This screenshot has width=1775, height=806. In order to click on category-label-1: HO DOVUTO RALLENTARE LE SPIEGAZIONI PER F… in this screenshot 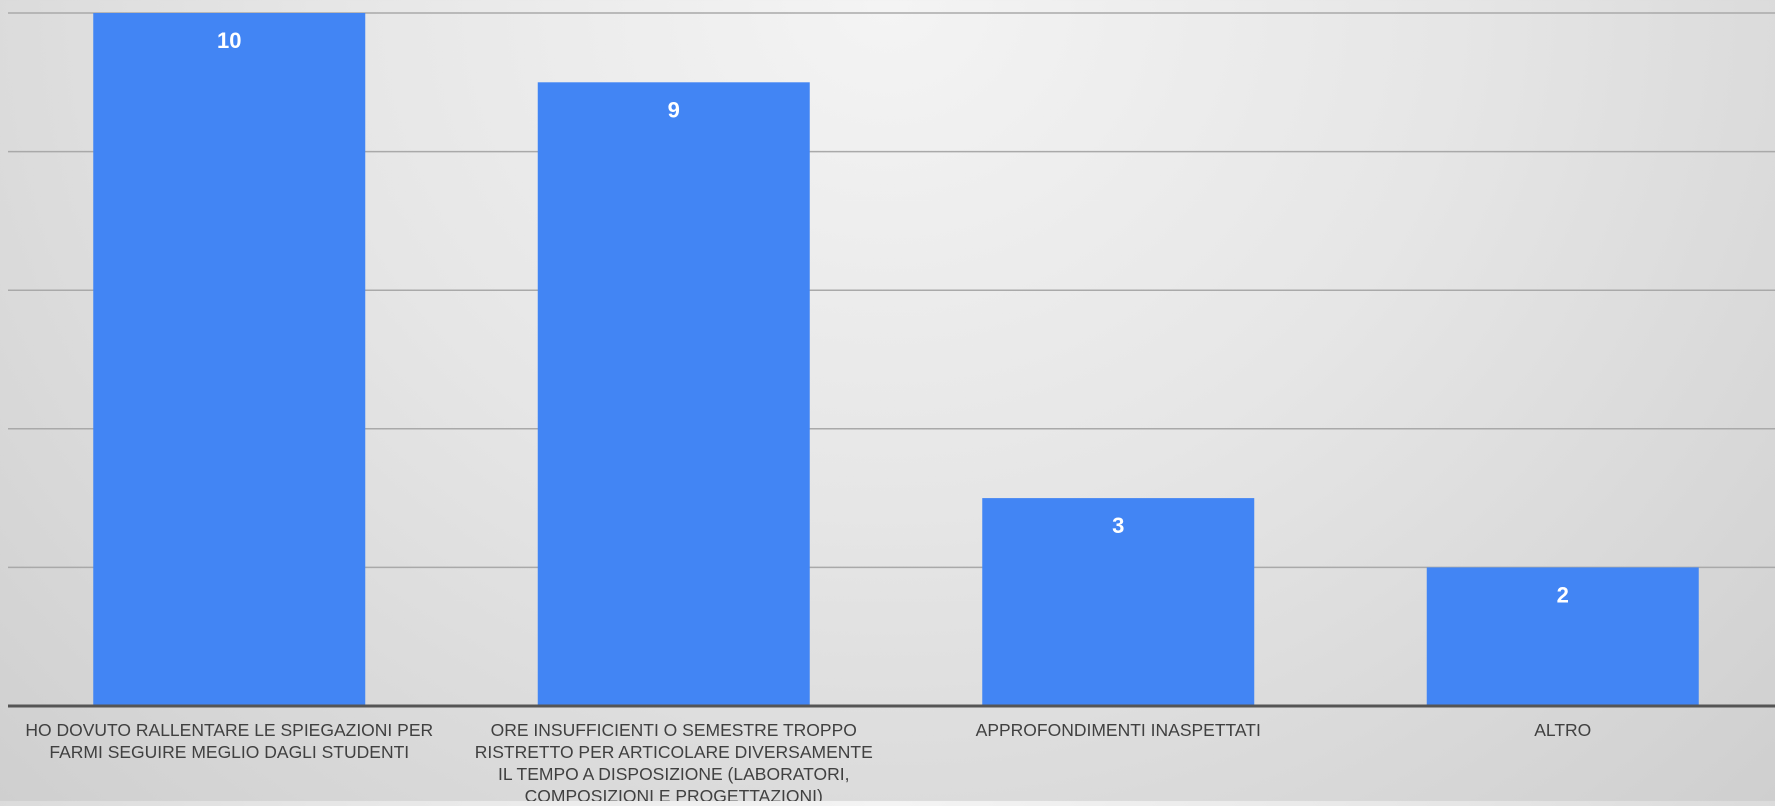, I will do `click(229, 741)`.